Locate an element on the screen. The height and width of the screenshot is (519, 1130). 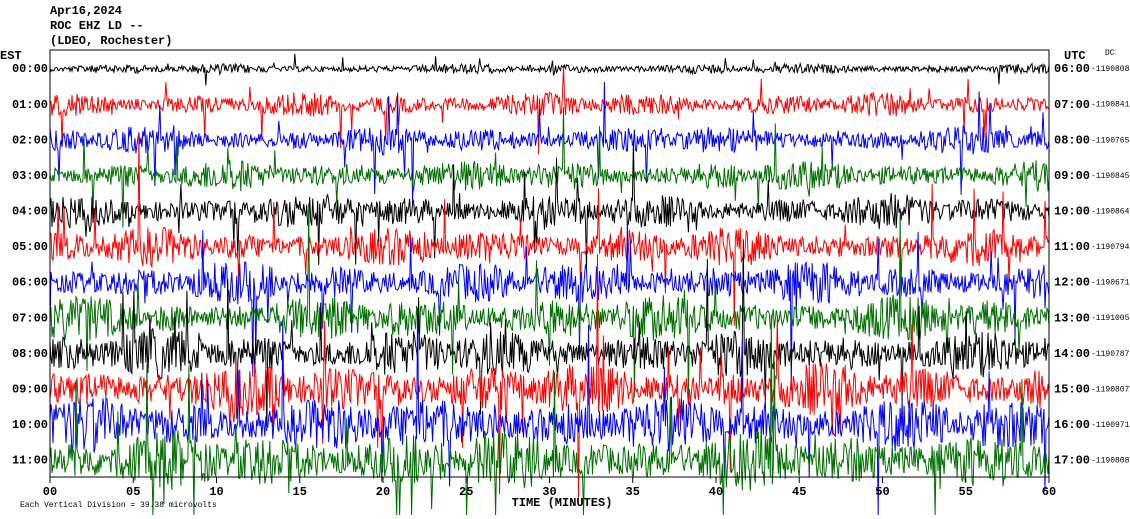
x-tick-label: 30 is located at coordinates (549, 492).